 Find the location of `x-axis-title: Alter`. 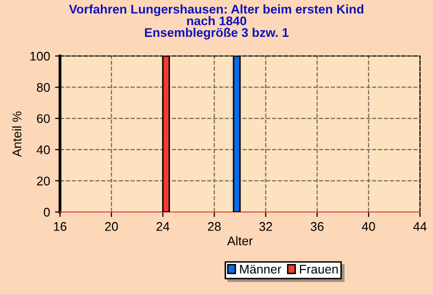

x-axis-title: Alter is located at coordinates (240, 241).